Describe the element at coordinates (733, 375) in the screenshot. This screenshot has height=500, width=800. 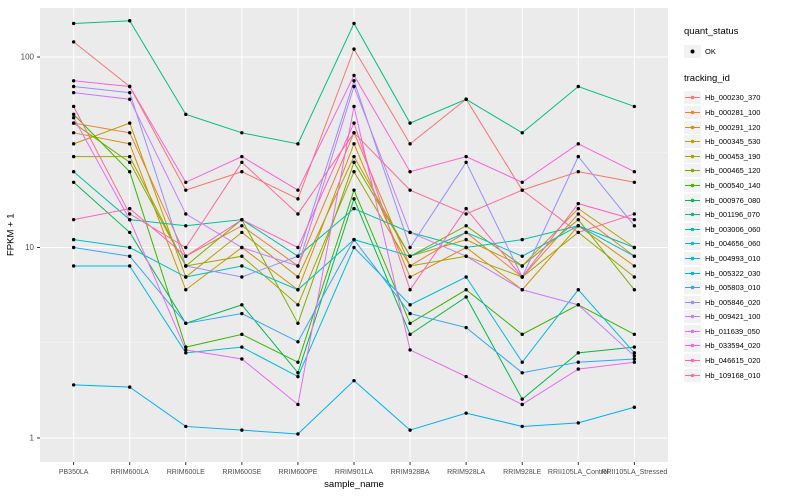
I see `legend-label: Hb_109168_010` at that location.